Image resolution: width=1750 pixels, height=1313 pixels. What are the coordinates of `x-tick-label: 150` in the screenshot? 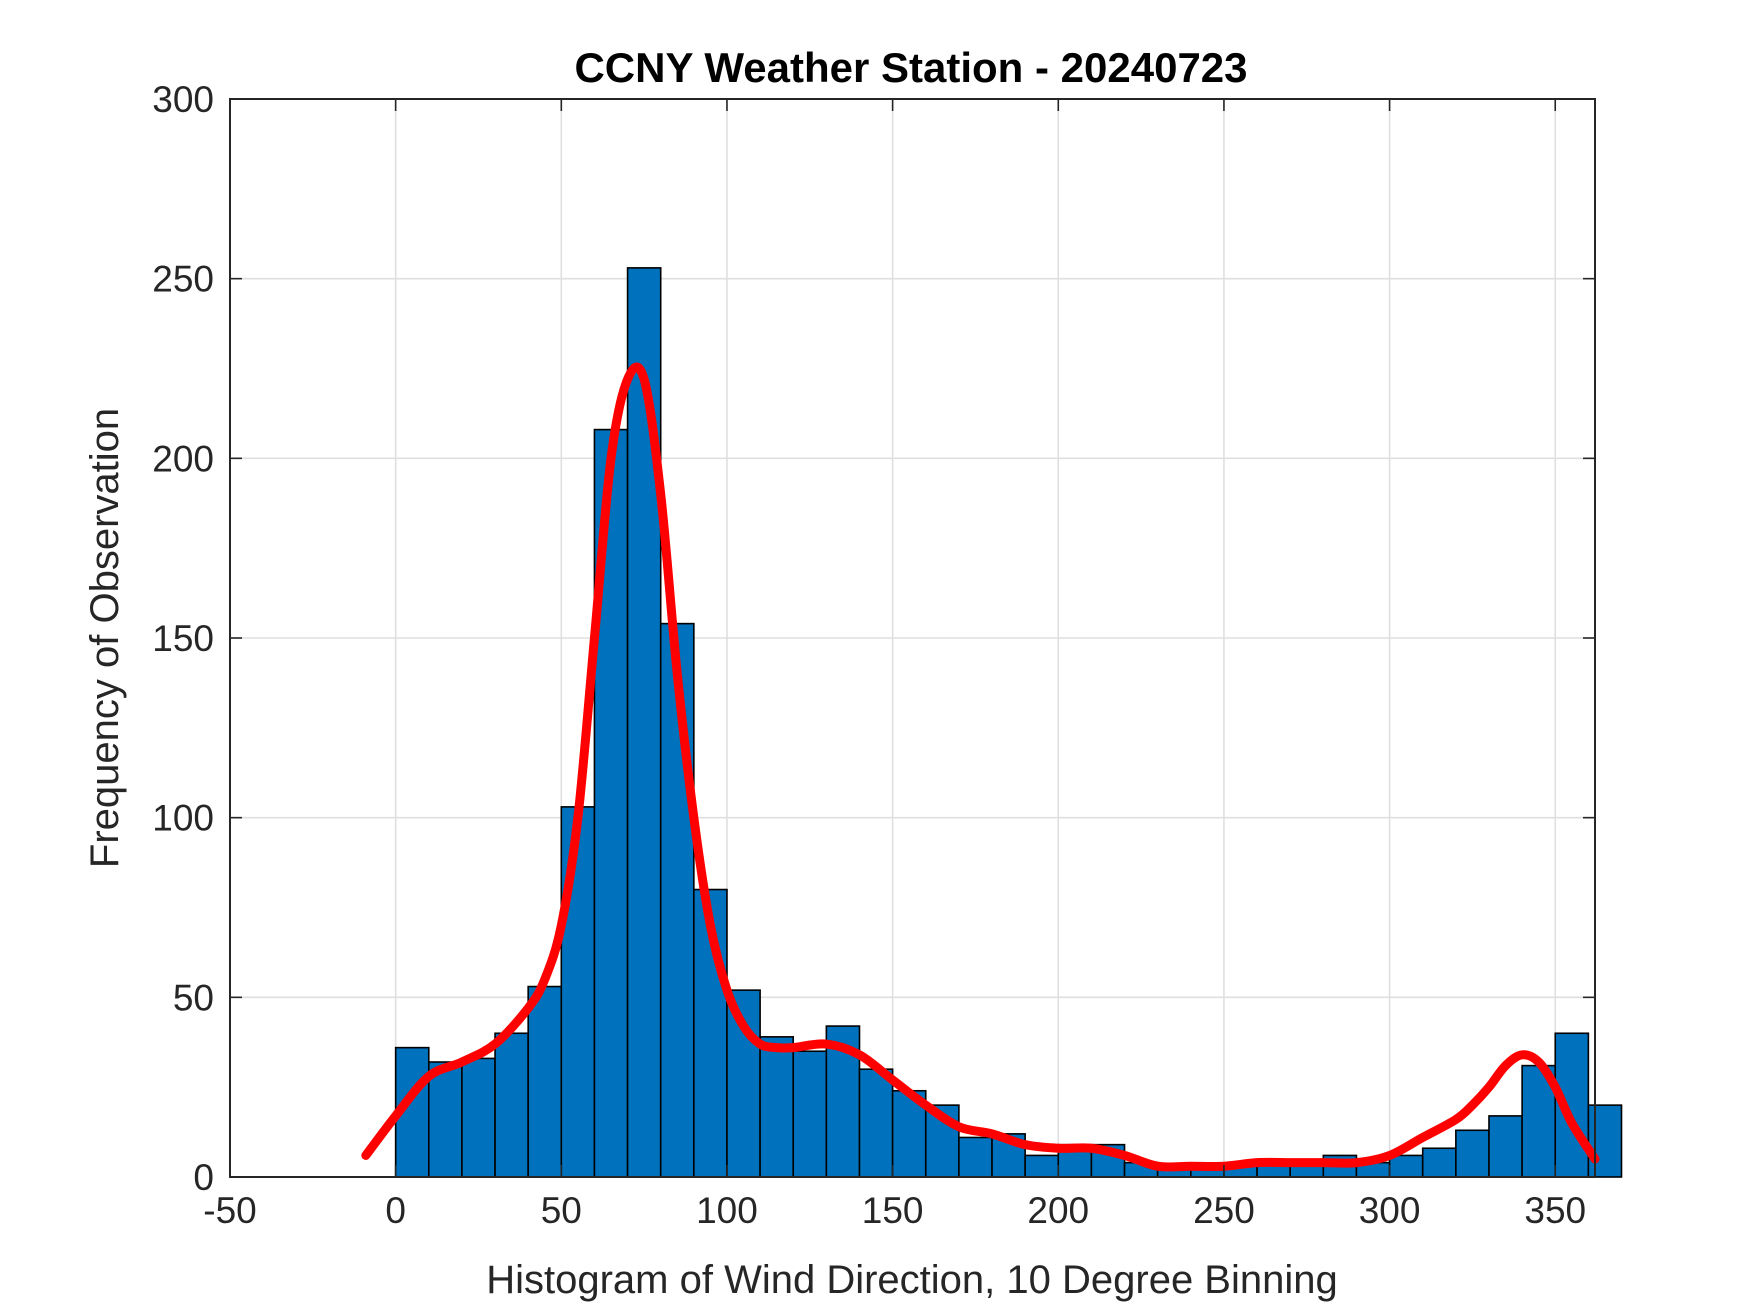 It's located at (893, 1210).